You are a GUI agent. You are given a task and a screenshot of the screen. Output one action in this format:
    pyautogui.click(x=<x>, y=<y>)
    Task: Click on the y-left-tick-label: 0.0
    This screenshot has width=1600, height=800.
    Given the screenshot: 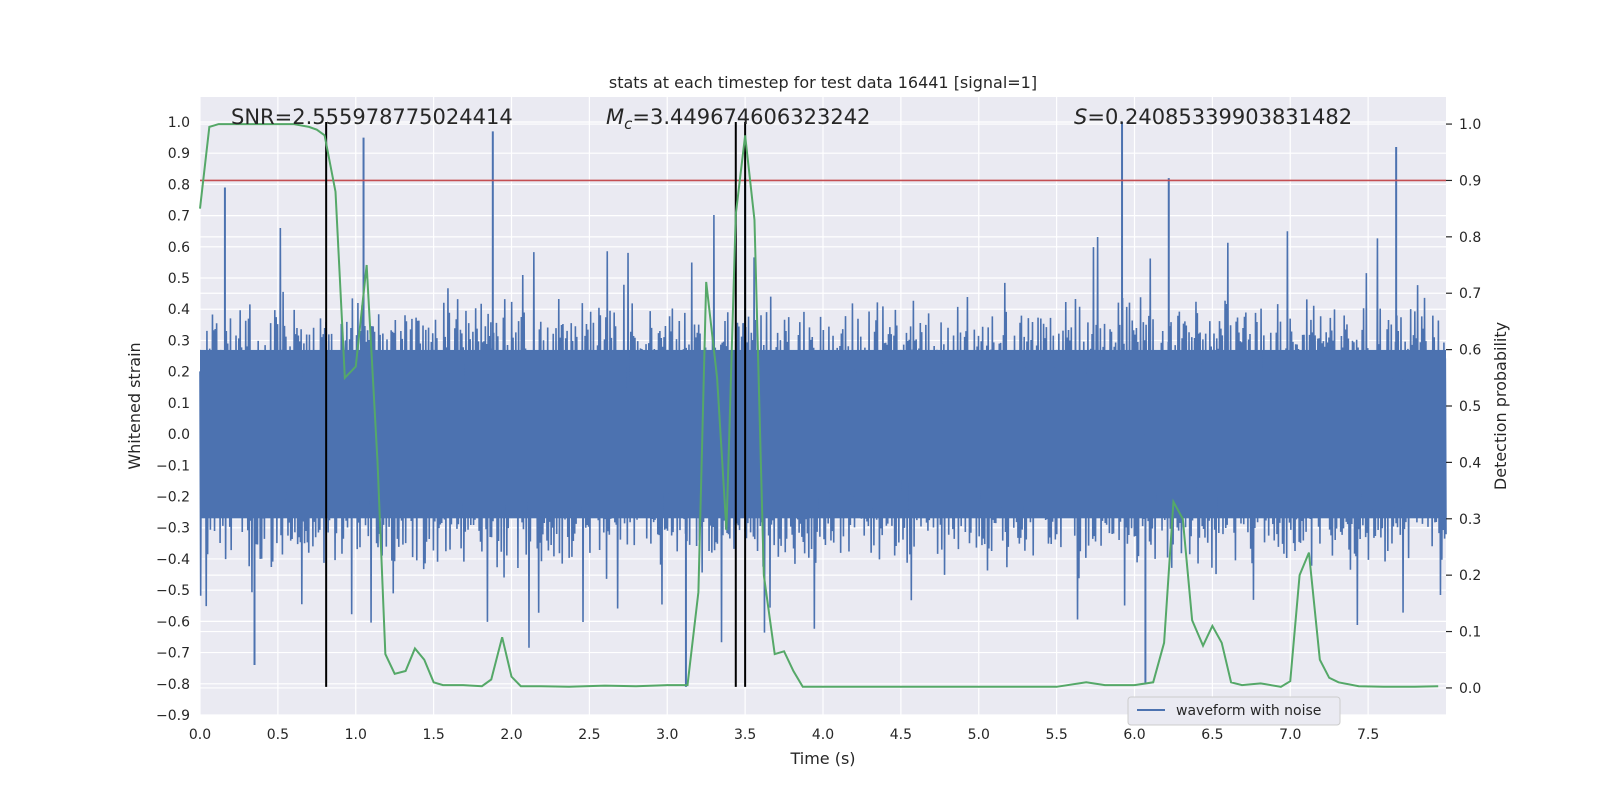 What is the action you would take?
    pyautogui.click(x=179, y=435)
    